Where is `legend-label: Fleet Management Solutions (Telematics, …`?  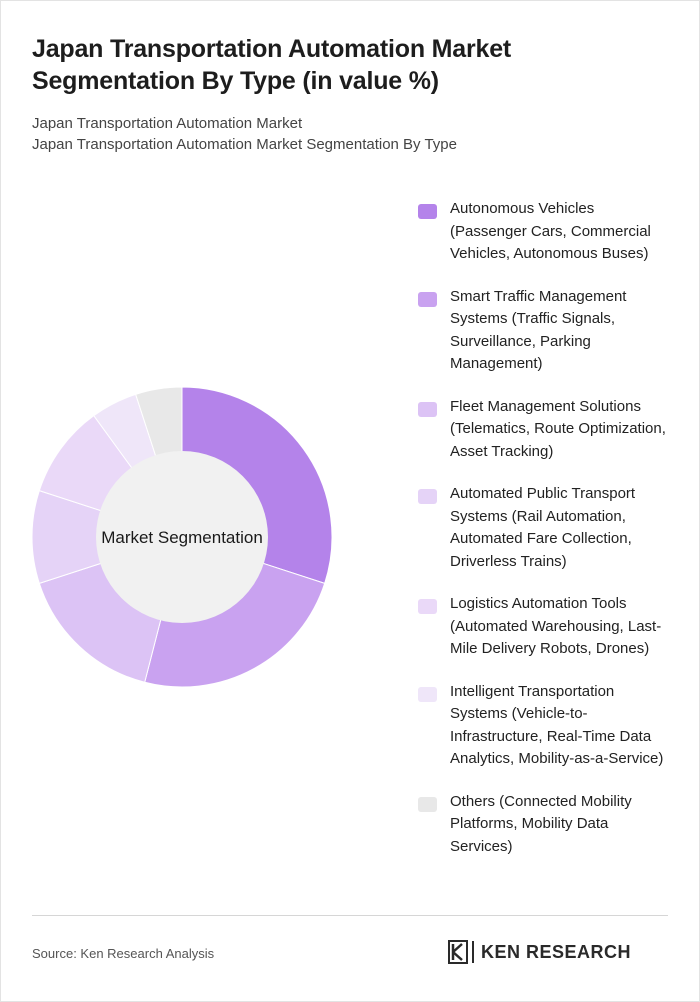
legend-label: Fleet Management Solutions (Telematics, … is located at coordinates (558, 428).